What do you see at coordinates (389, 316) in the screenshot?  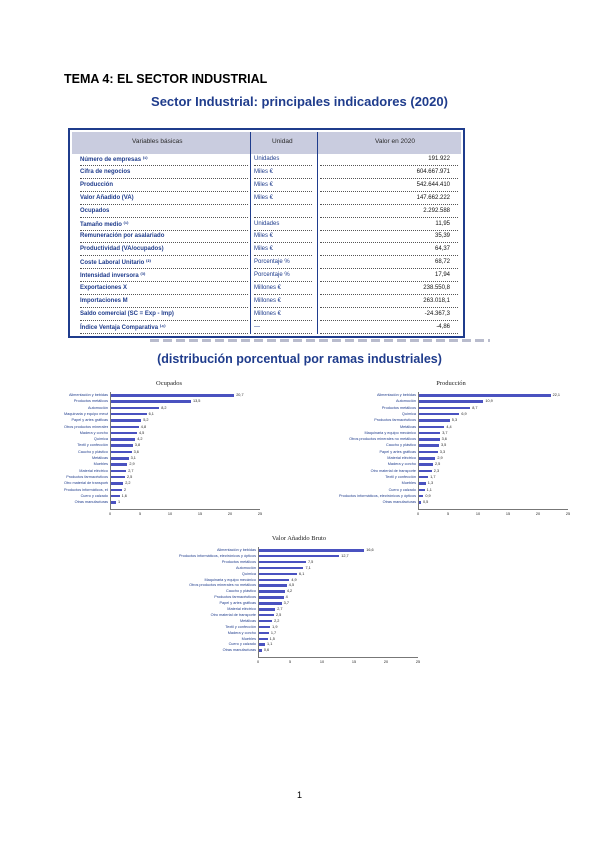 I see `row-value: -24.367,3` at bounding box center [389, 316].